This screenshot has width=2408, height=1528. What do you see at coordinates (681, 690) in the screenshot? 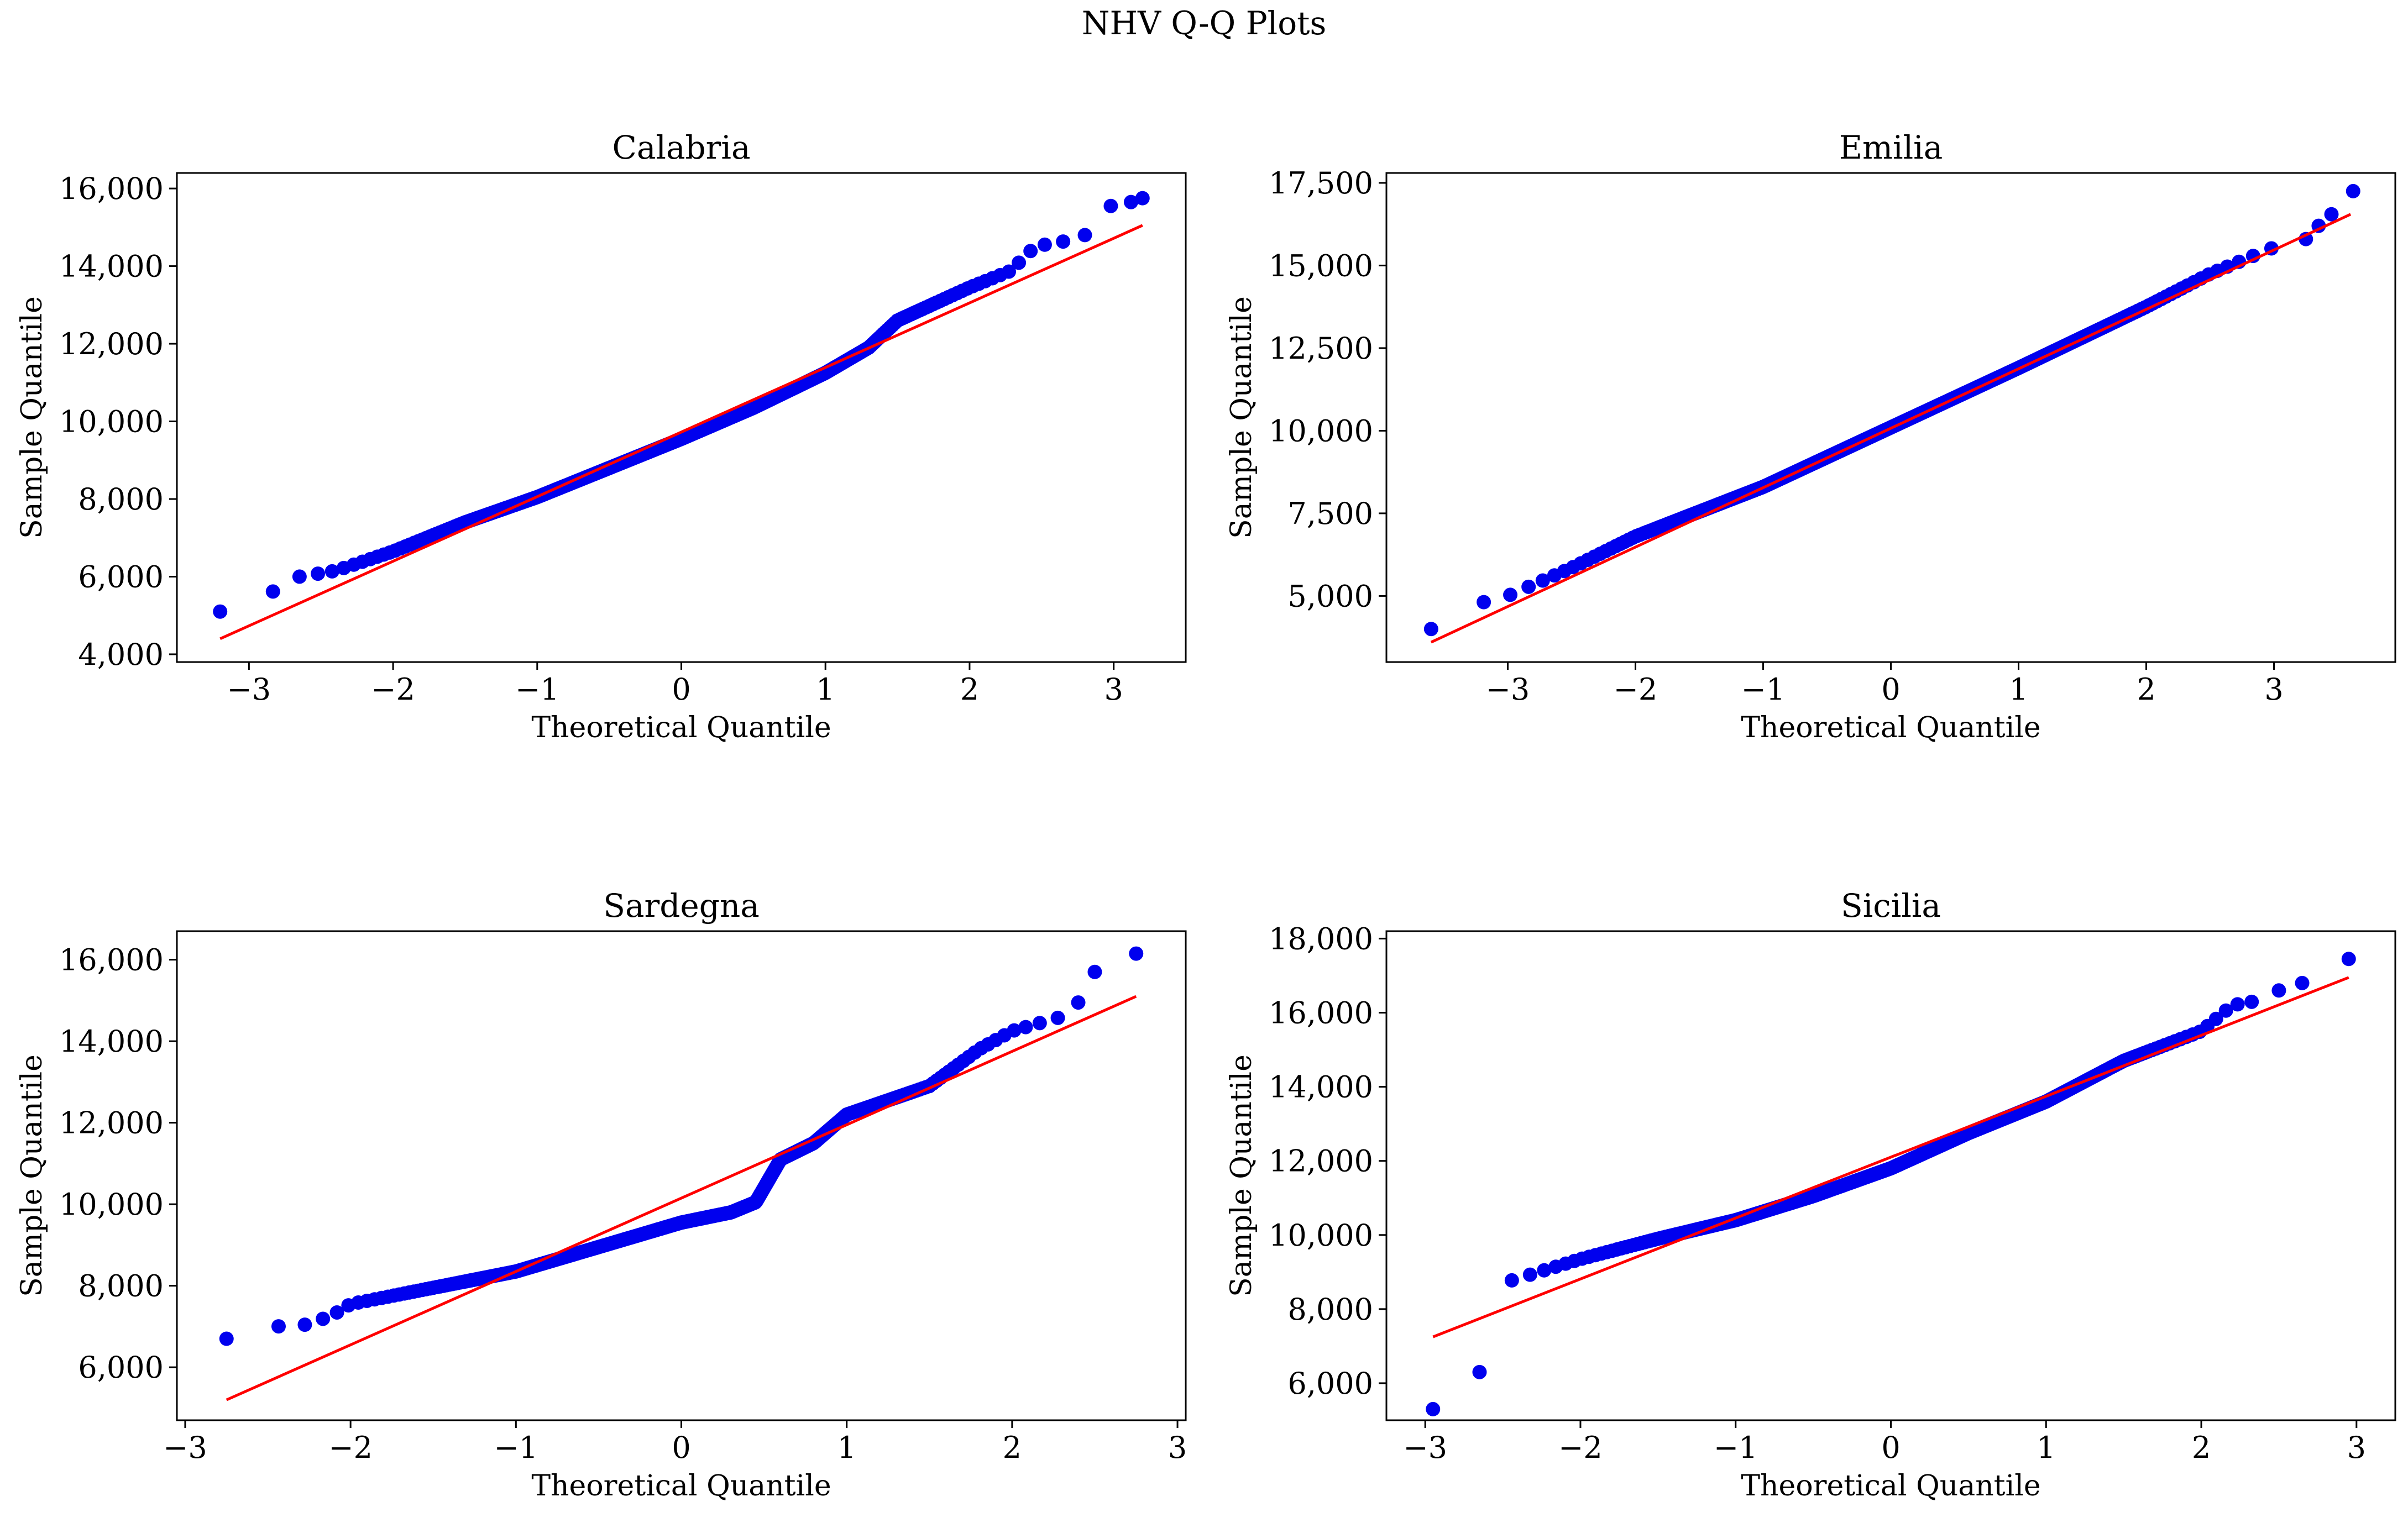
I see `x-tick-label-calabria: 0` at bounding box center [681, 690].